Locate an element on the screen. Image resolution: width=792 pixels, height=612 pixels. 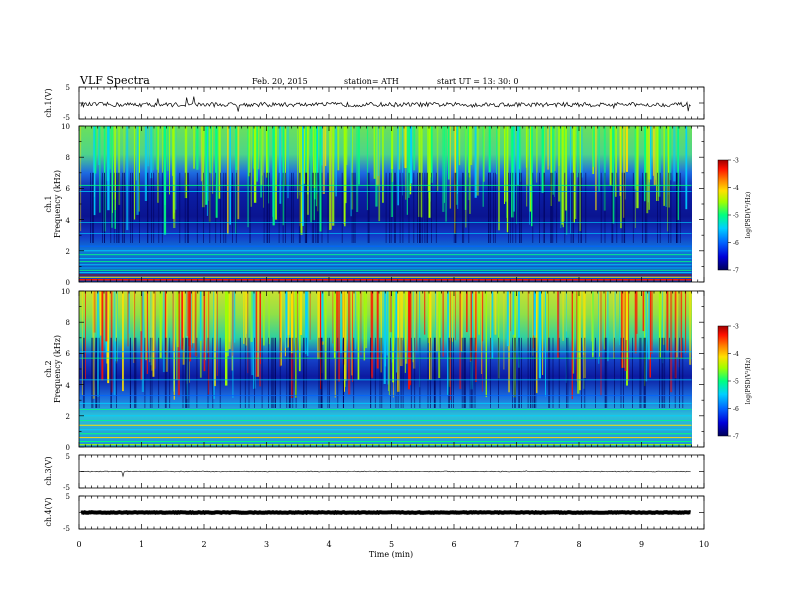
ch1-spec-ytick-4: 4 is located at coordinates (68, 221).